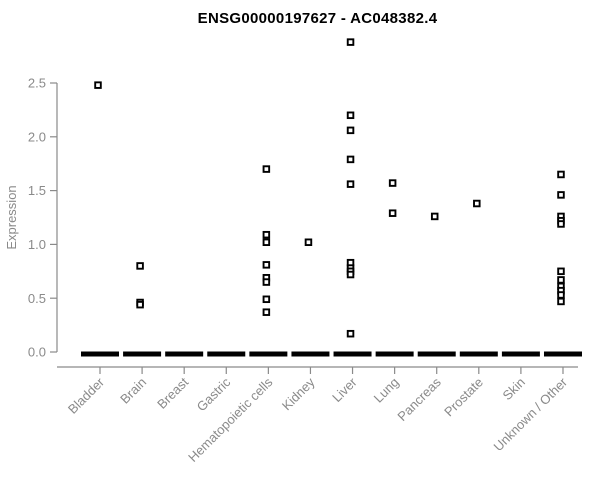  I want to click on x-tick-label: Prostate, so click(463, 397).